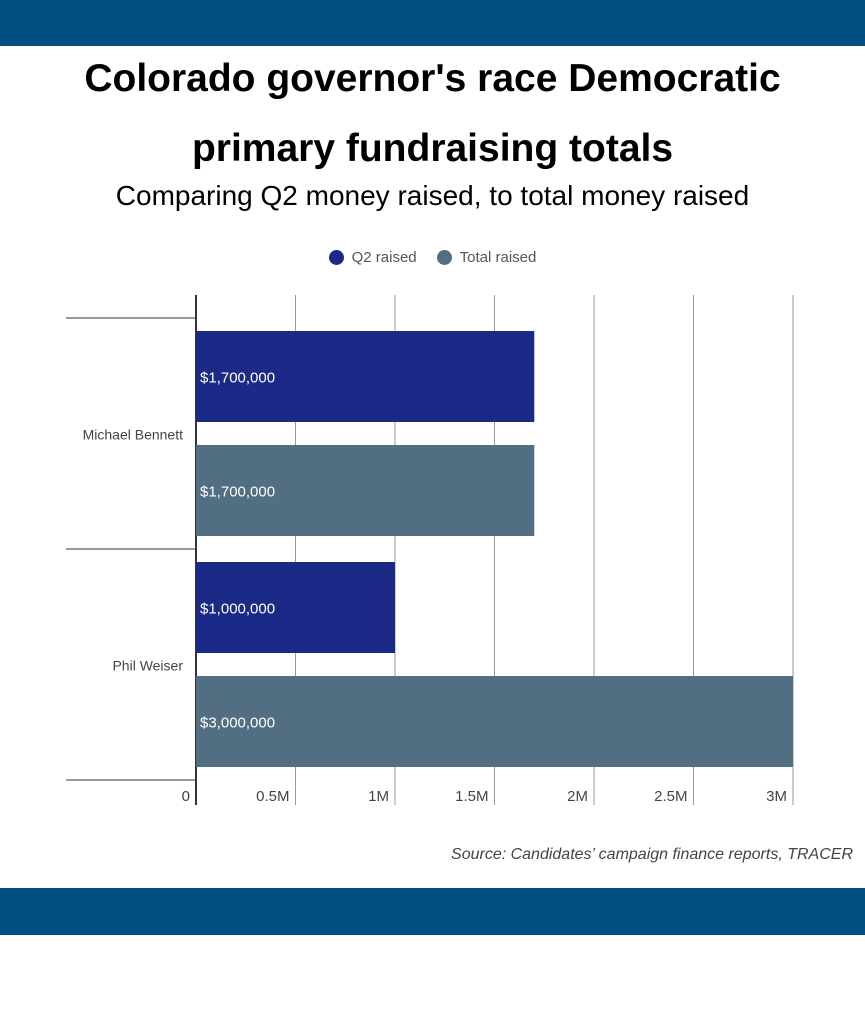  I want to click on x-tick-label: 0.5M, so click(272, 796).